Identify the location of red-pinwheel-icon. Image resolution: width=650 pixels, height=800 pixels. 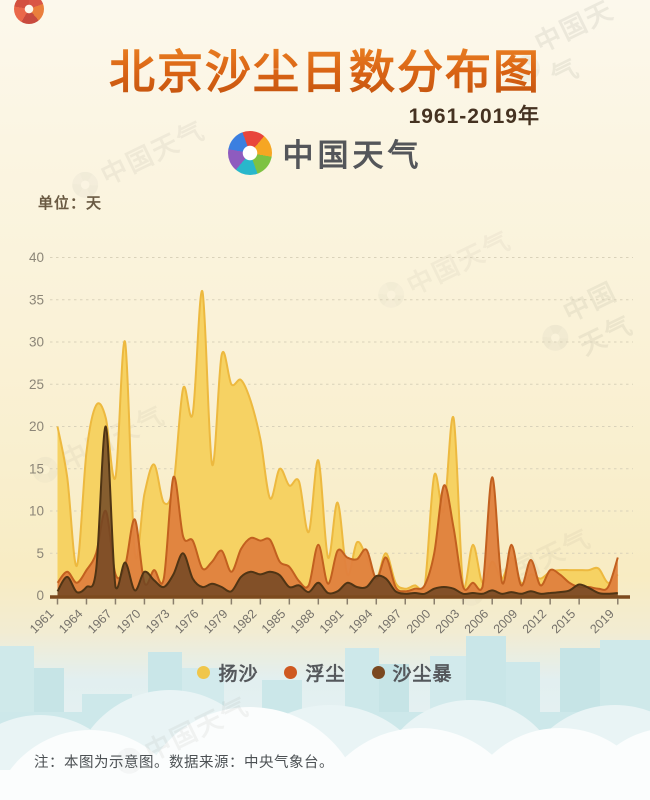
(29, 12).